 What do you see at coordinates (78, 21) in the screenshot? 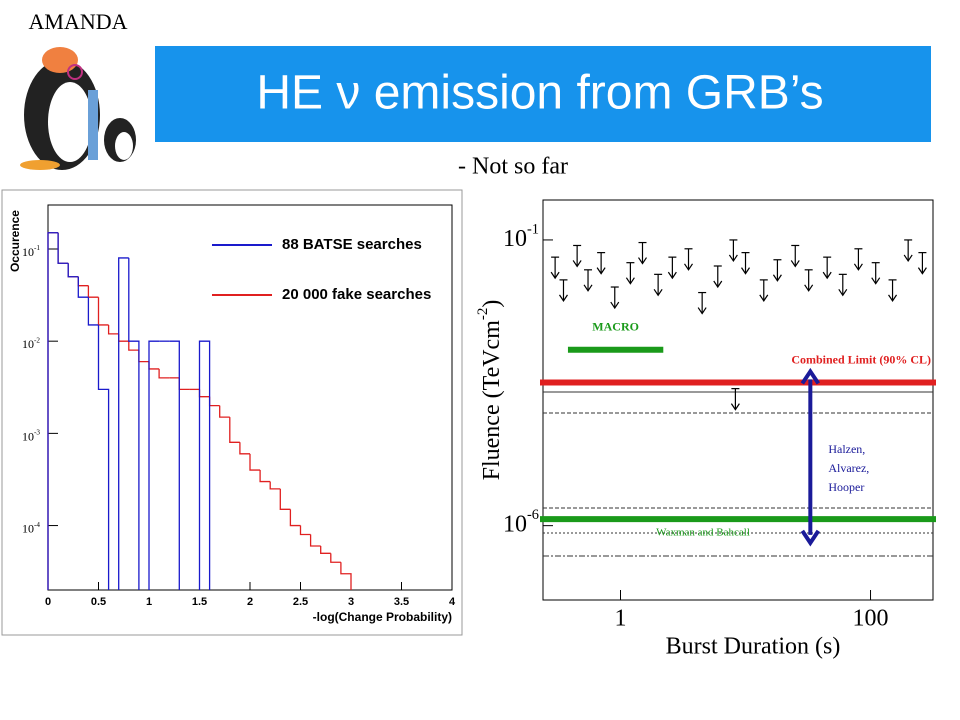
I see `corner-label: AMANDA` at bounding box center [78, 21].